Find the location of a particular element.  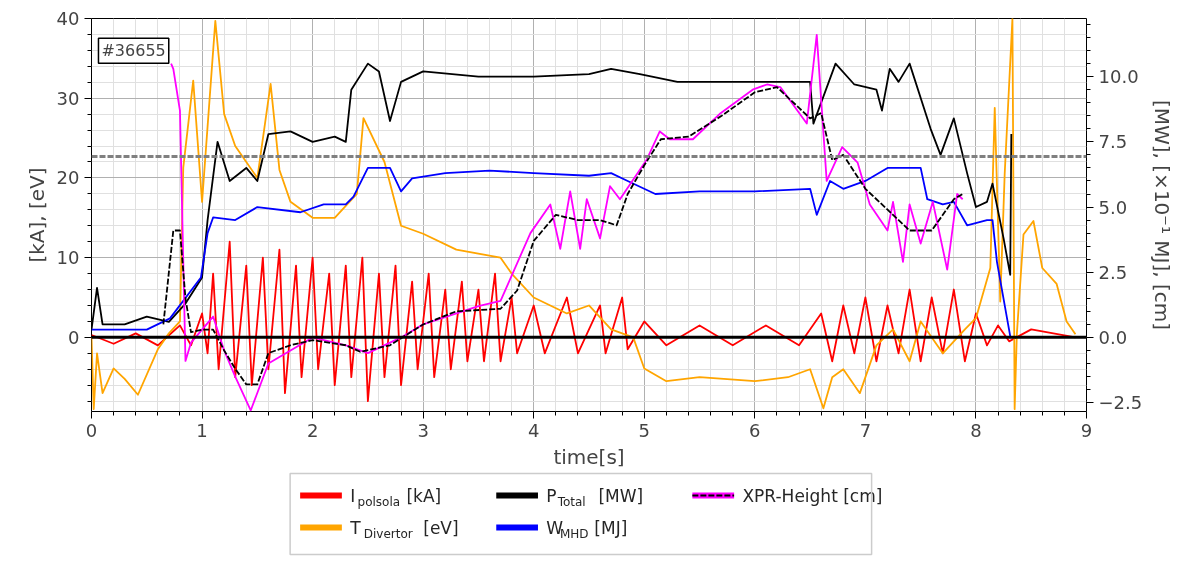

x-tick-label: 1 is located at coordinates (202, 430).